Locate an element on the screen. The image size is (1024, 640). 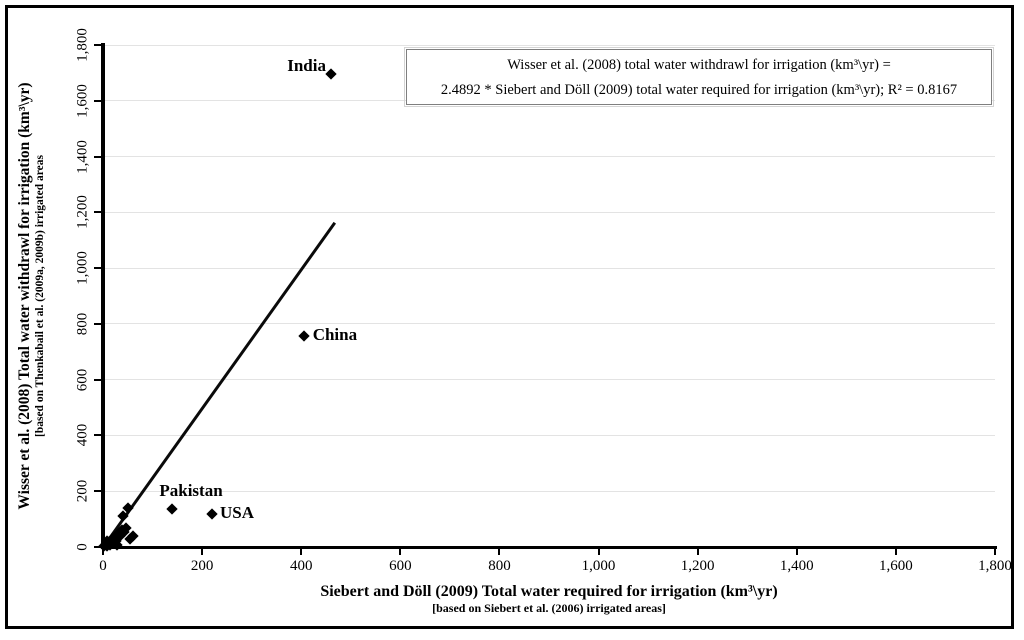
y-axis-line is located at coordinates (103, 296).